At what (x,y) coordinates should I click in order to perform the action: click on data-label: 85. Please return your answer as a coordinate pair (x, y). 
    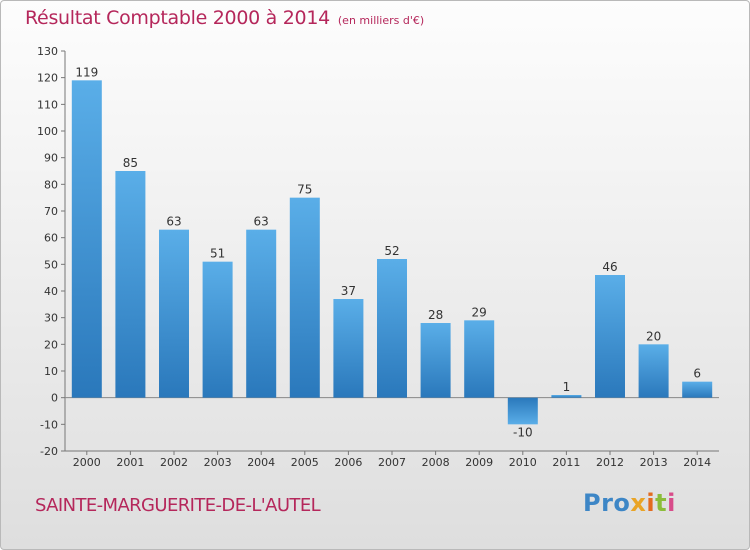
    Looking at the image, I should click on (130, 163).